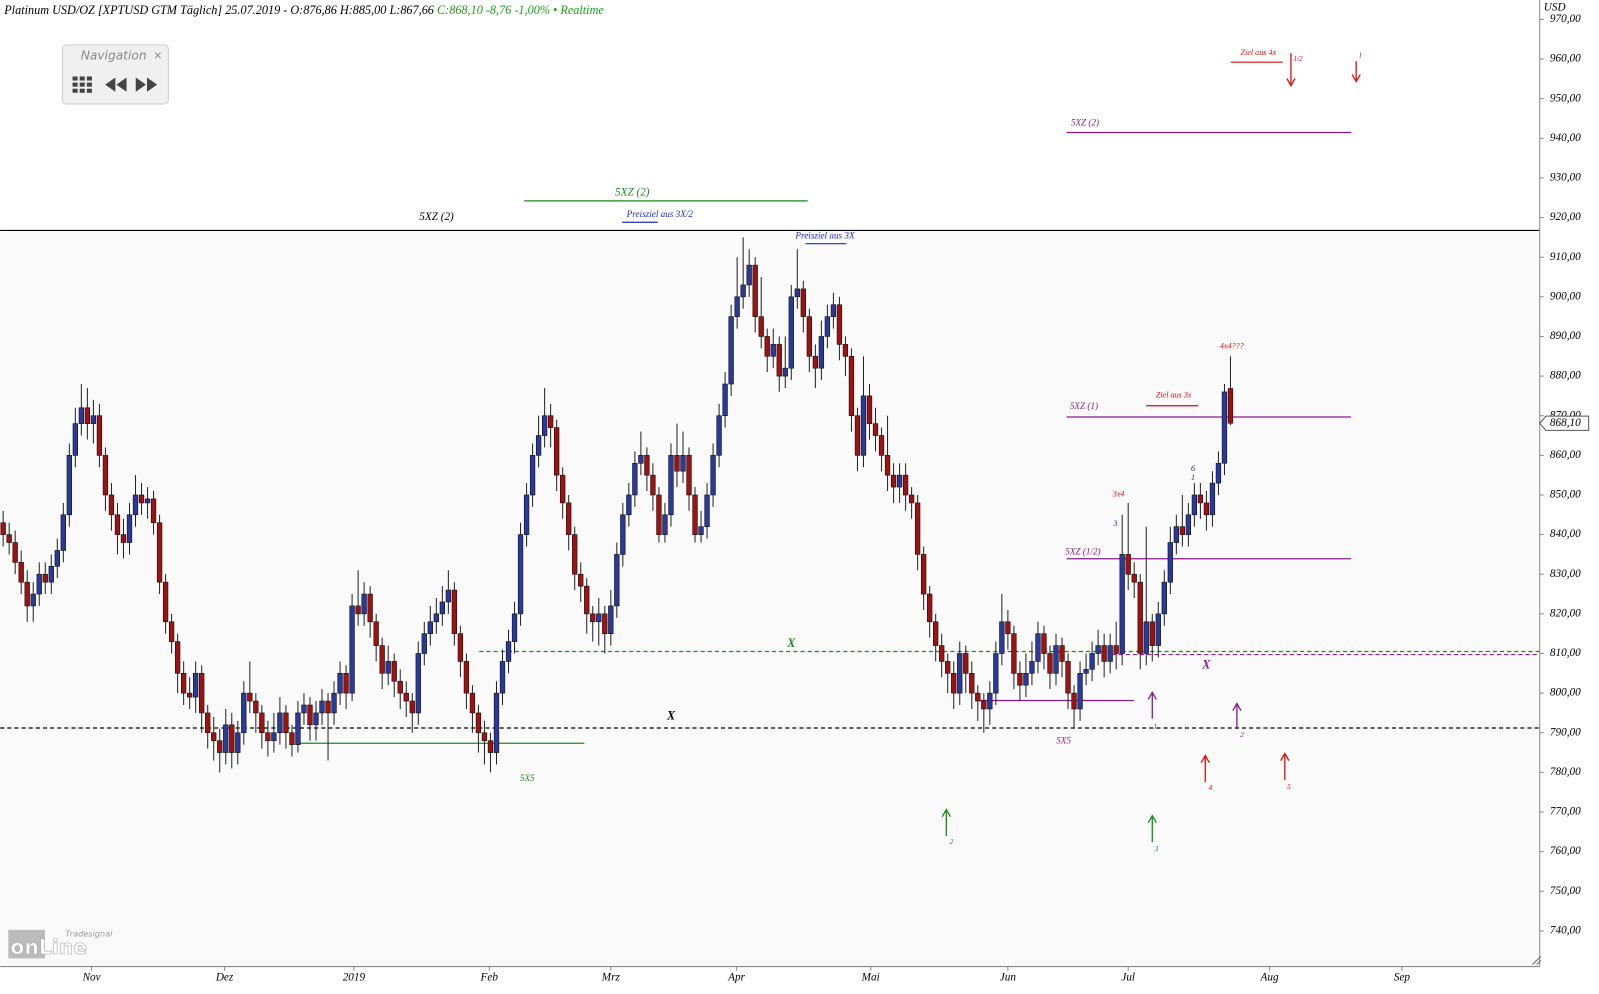  What do you see at coordinates (1565, 138) in the screenshot?
I see `y-tick-label: 940,00` at bounding box center [1565, 138].